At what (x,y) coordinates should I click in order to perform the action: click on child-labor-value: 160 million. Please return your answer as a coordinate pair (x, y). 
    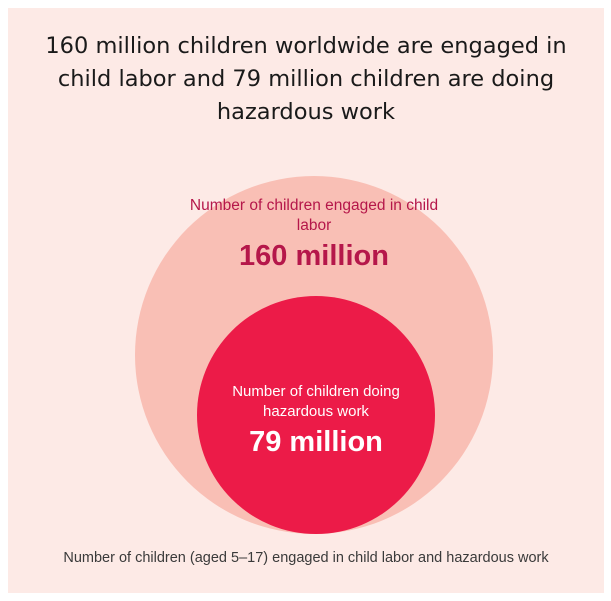
    Looking at the image, I should click on (314, 256).